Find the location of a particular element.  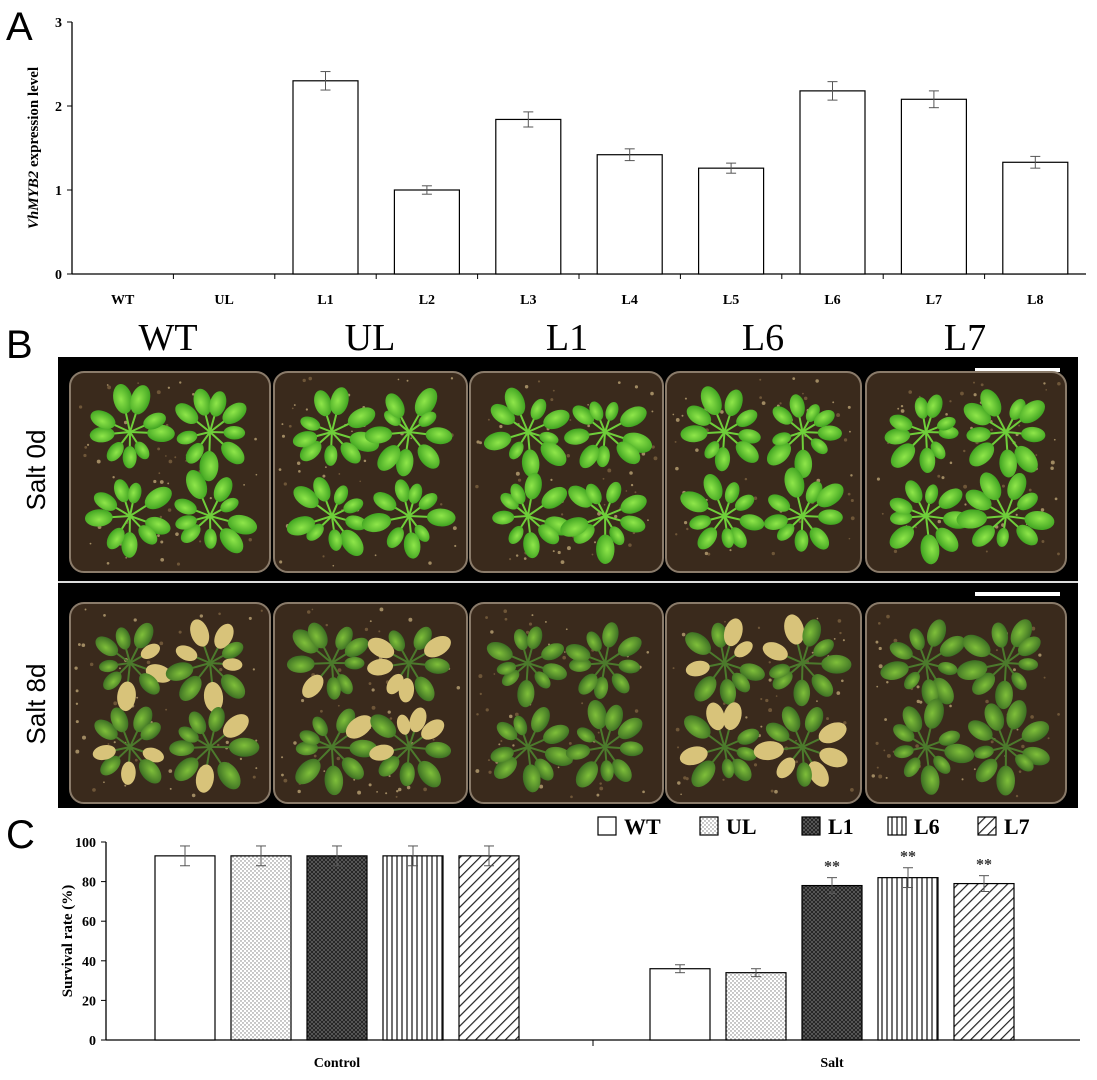

y-tick-label: 0 is located at coordinates (58, 275).